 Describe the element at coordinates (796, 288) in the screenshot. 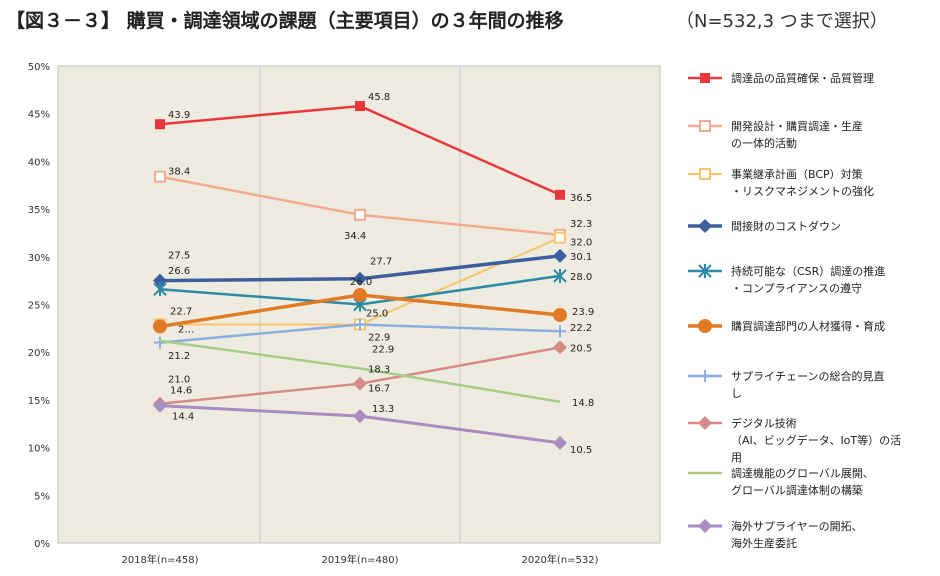

I see `legend-label: ・コンプライアンスの遵守` at that location.